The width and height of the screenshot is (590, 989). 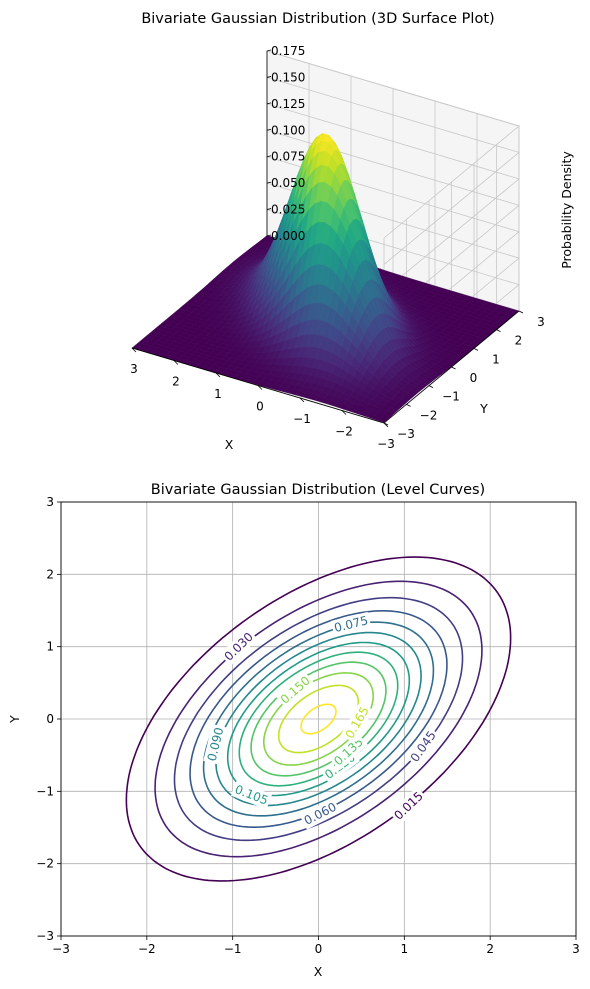 I want to click on contour-y-axis-label: Y, so click(x=14, y=719).